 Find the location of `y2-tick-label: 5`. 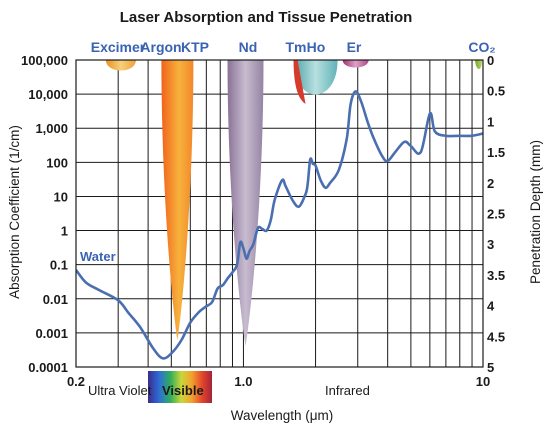

y2-tick-label: 5 is located at coordinates (490, 367).